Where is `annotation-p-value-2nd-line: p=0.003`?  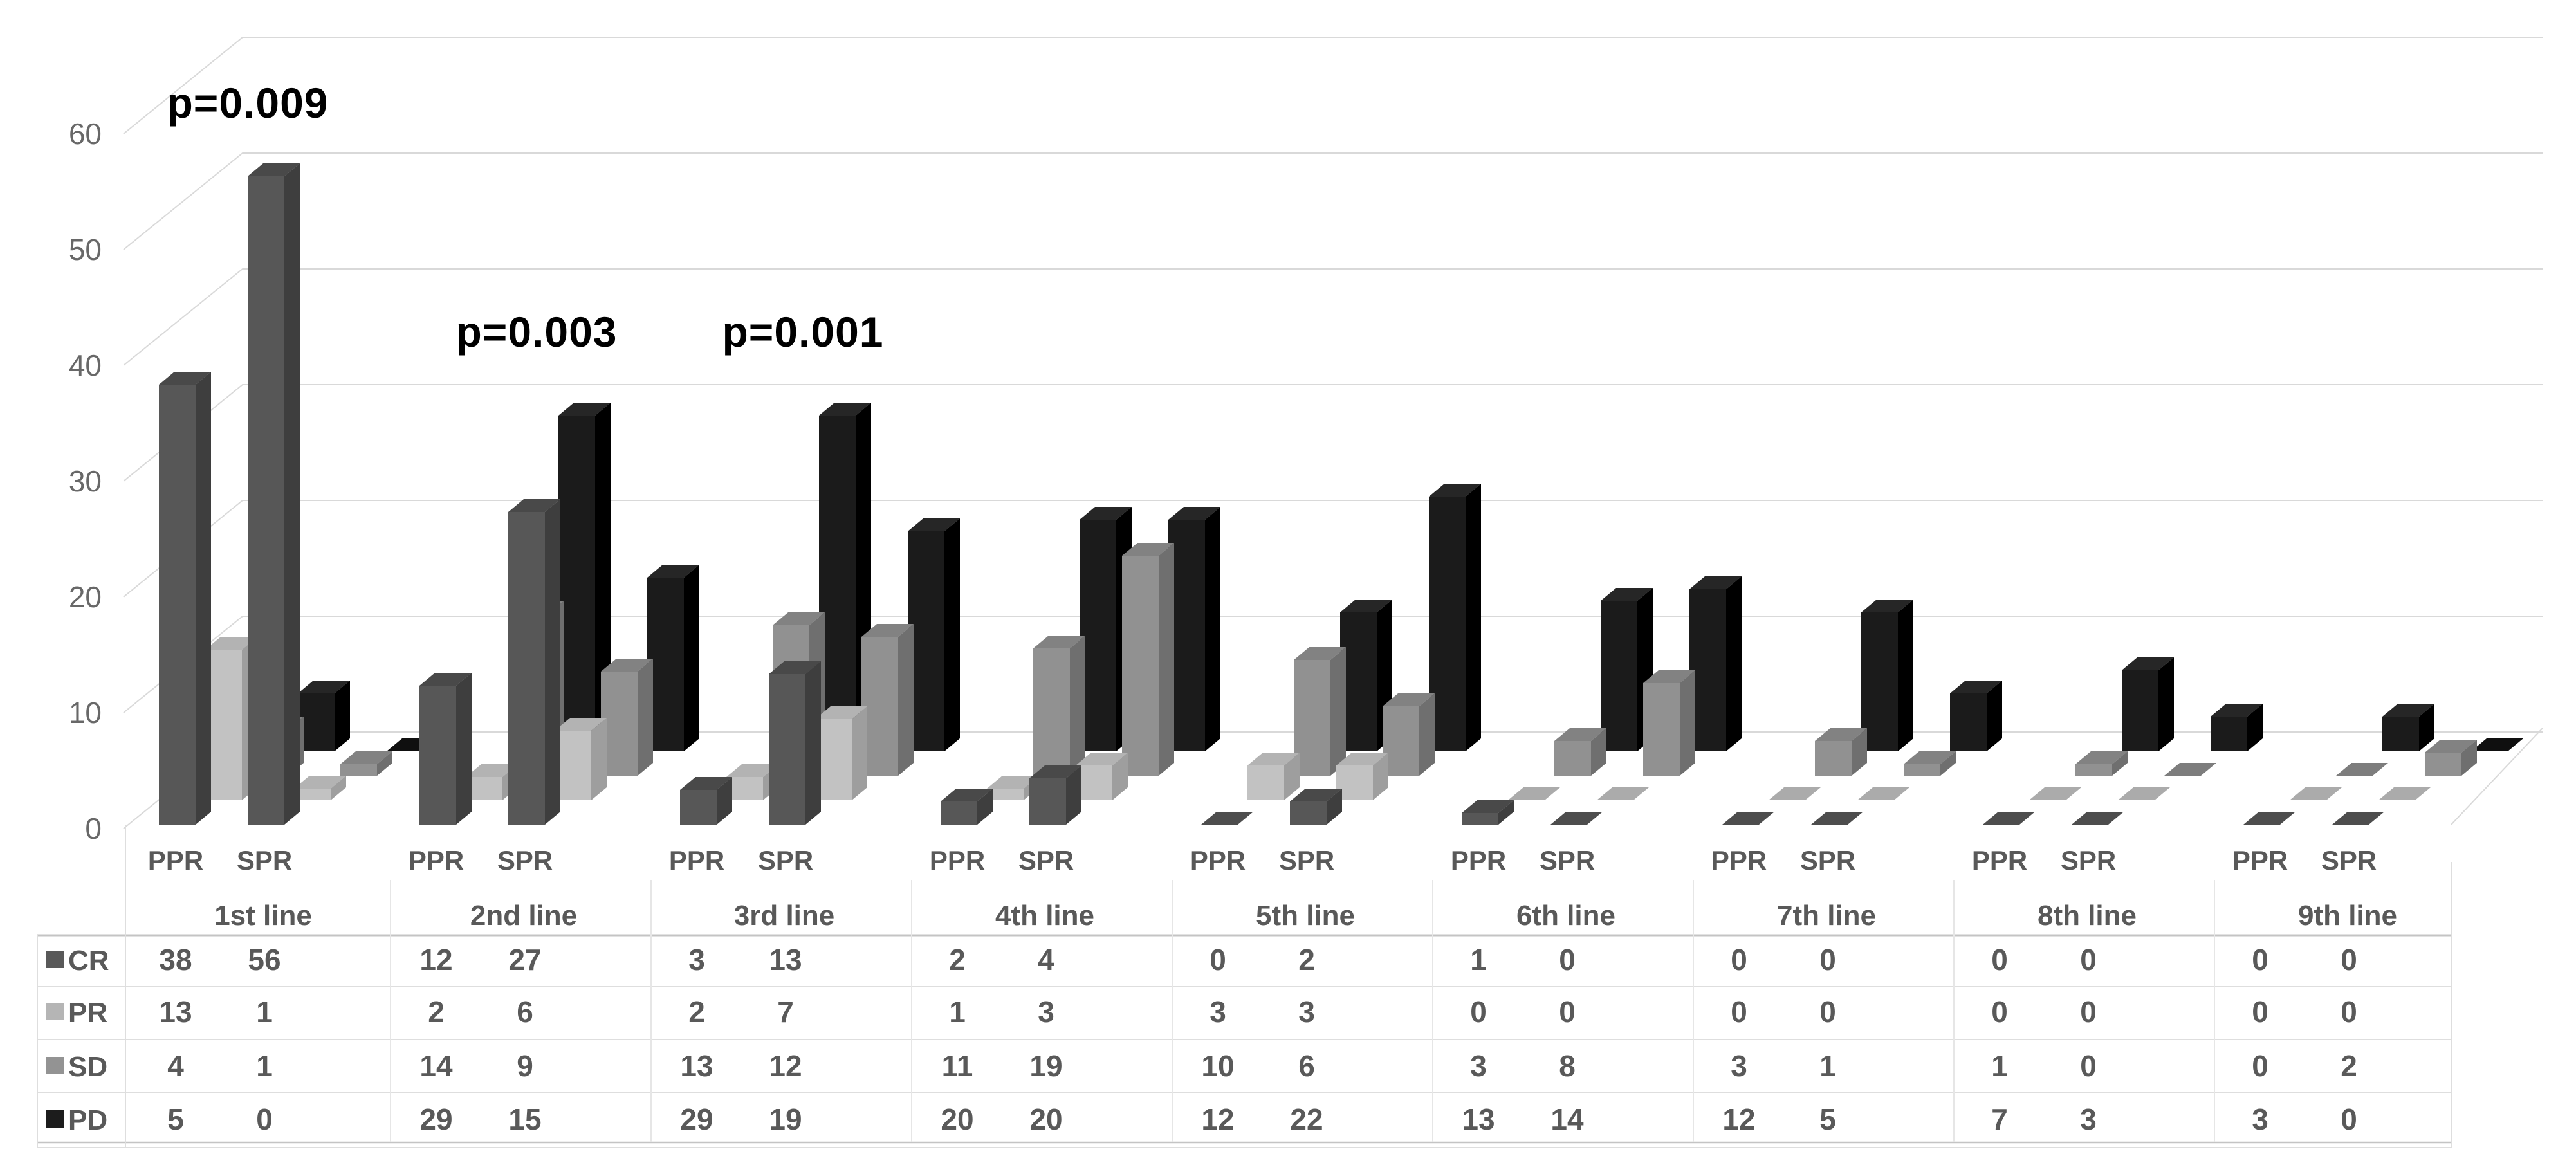
annotation-p-value-2nd-line: p=0.003 is located at coordinates (536, 332).